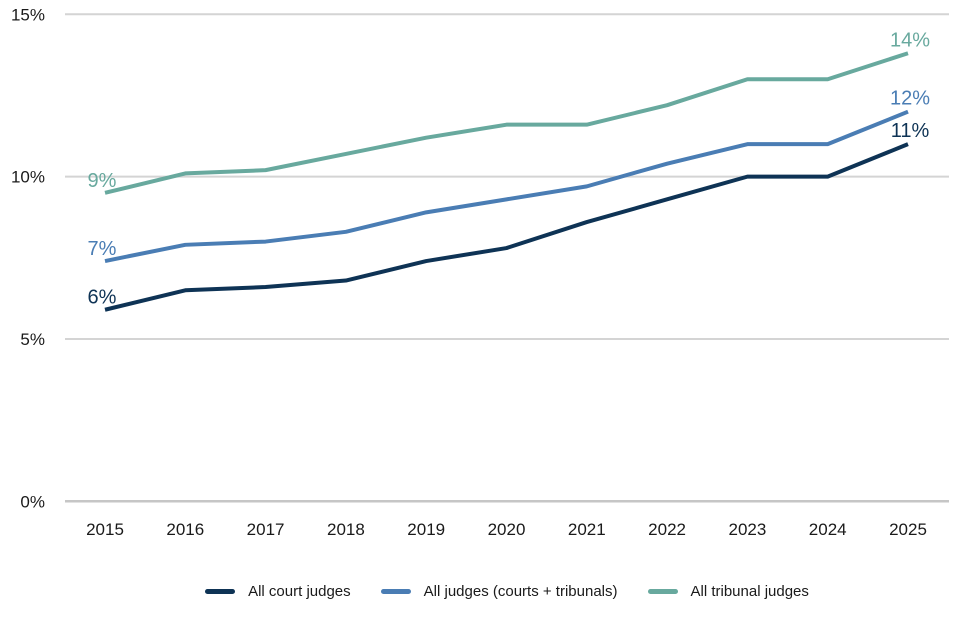 The height and width of the screenshot is (640, 960). Describe the element at coordinates (910, 40) in the screenshot. I see `data-point-label: 14%` at that location.